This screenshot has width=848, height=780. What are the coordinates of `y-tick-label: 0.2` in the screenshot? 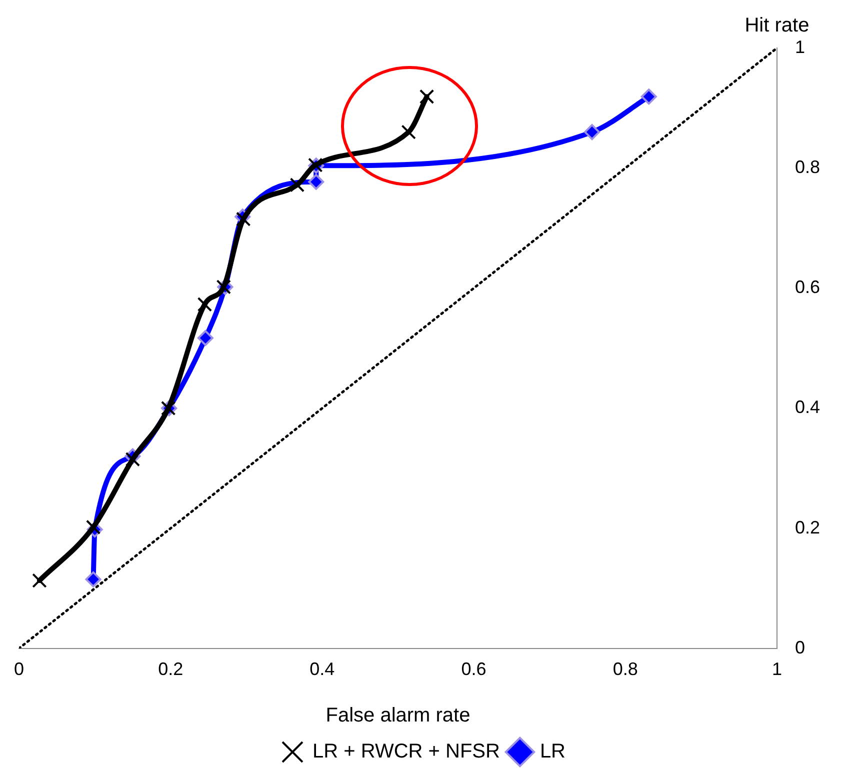 It's located at (807, 527).